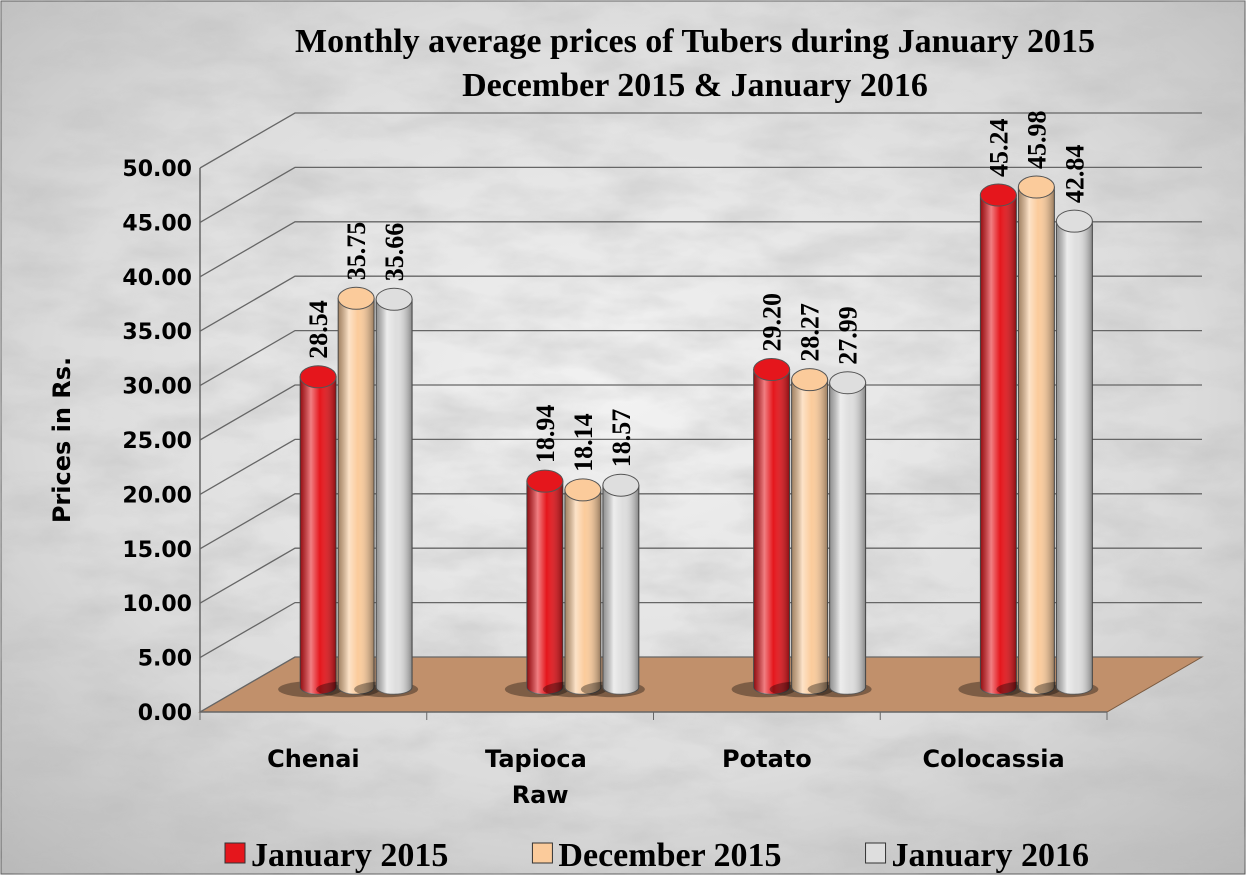 This screenshot has height=875, width=1246. I want to click on value-label: 27.99, so click(848, 335).